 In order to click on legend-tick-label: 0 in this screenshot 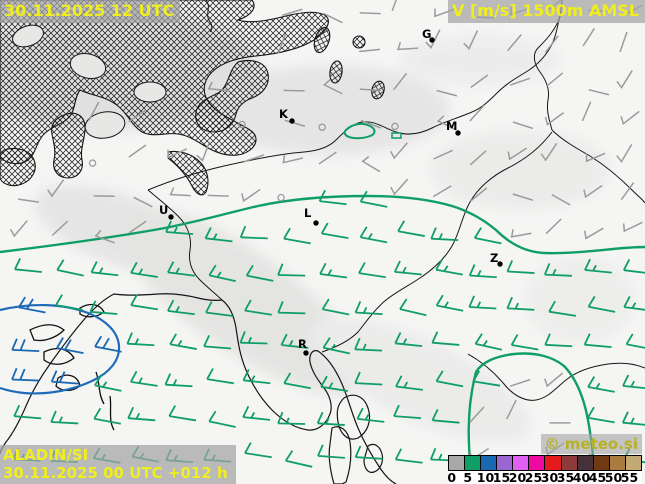, I will do `click(452, 477)`.